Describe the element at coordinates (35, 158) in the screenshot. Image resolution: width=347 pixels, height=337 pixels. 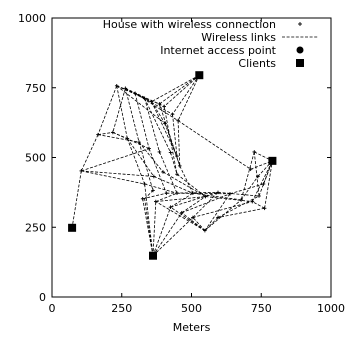
I see `y-tick-label: 500` at that location.